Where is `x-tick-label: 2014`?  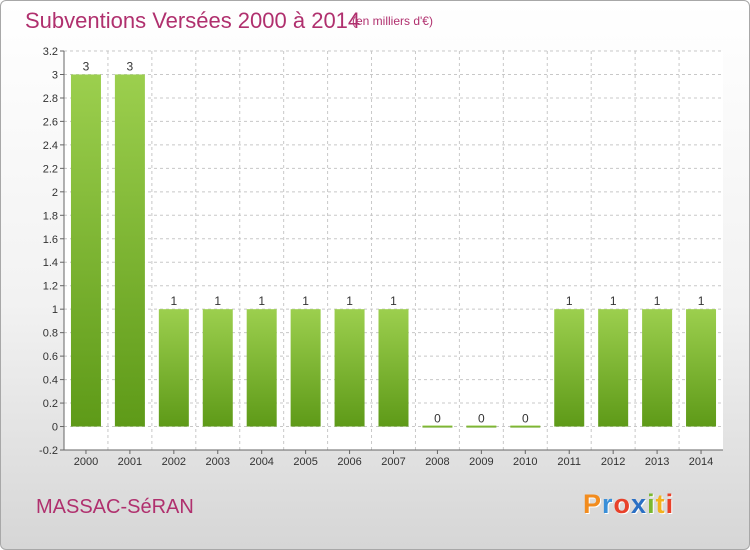 x-tick-label: 2014 is located at coordinates (701, 462).